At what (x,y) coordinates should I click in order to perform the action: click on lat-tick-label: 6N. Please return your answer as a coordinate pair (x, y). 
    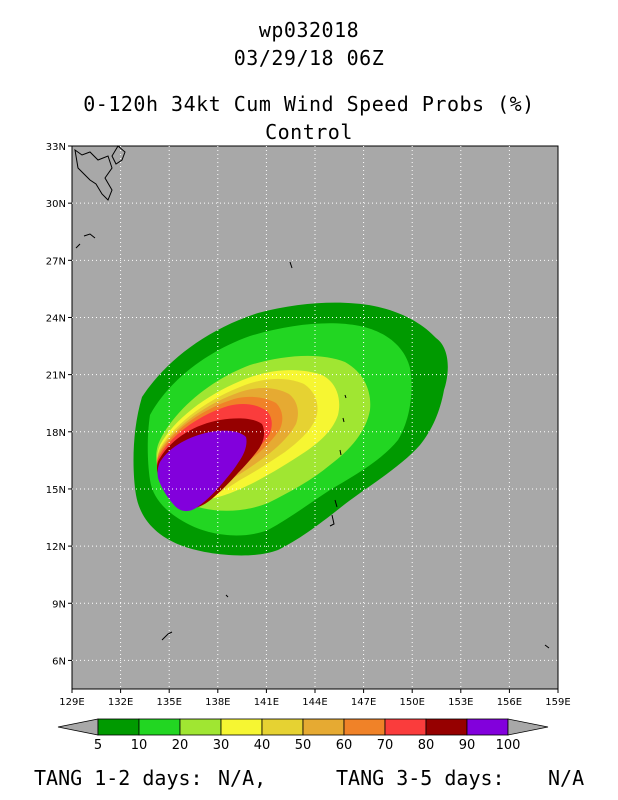
    Looking at the image, I should click on (59, 661).